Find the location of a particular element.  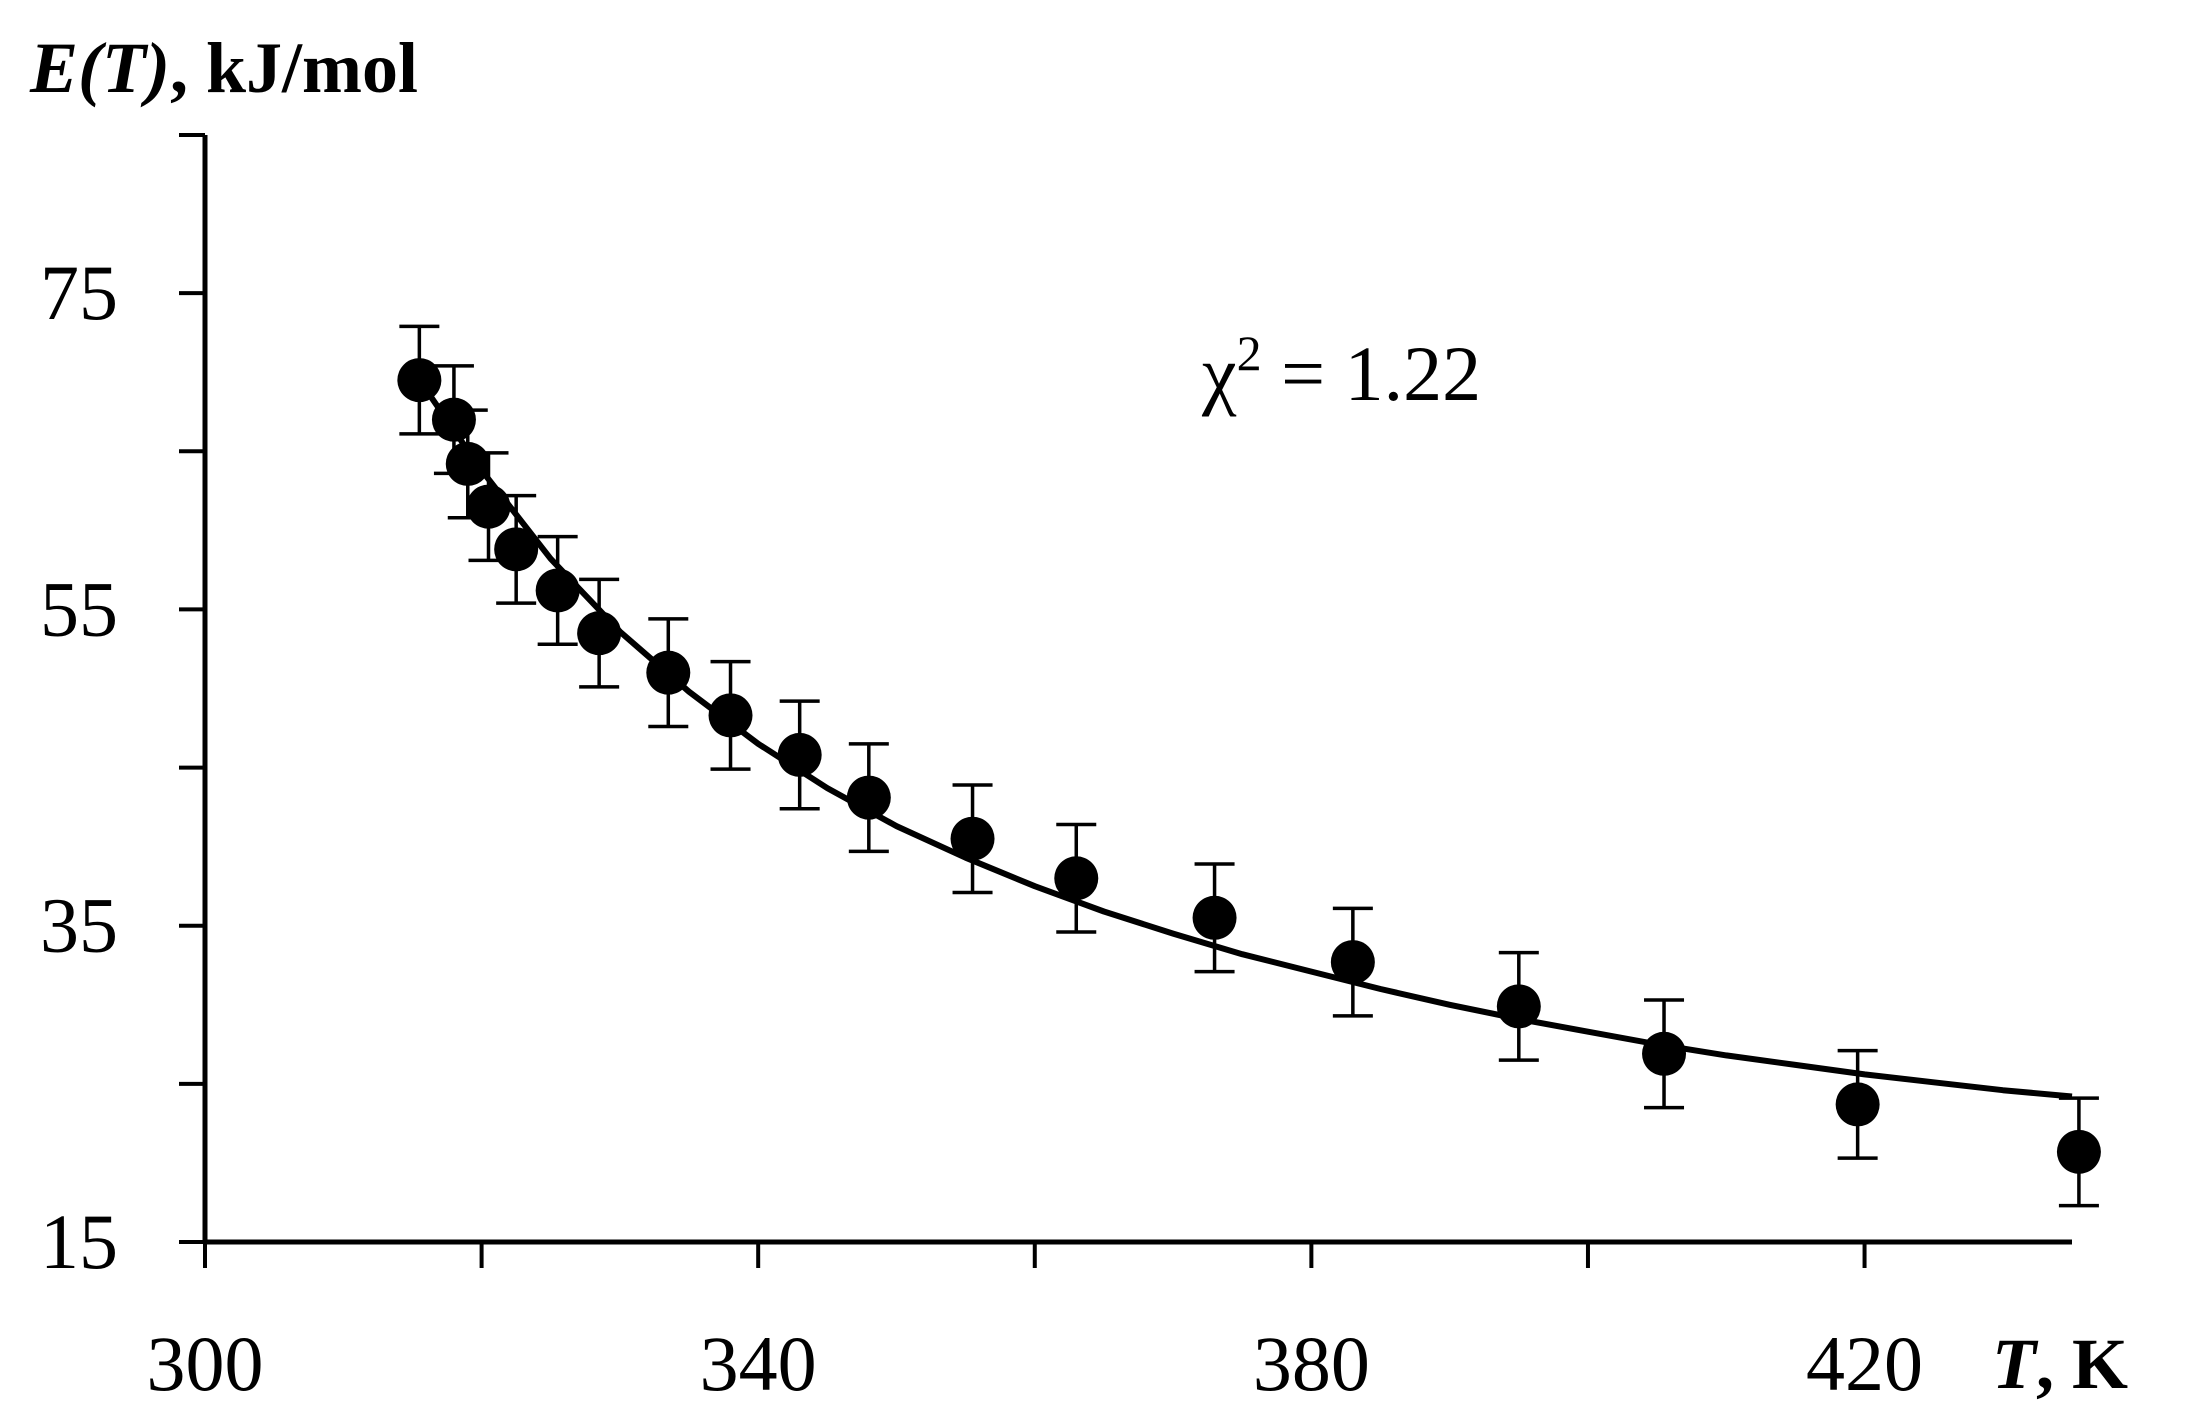

x-tick-label: 420 is located at coordinates (1864, 1363).